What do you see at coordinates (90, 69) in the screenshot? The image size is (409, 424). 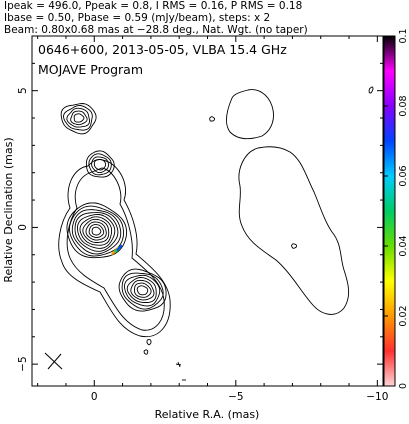 I see `plot-subtitle: MOJAVE Program` at bounding box center [90, 69].